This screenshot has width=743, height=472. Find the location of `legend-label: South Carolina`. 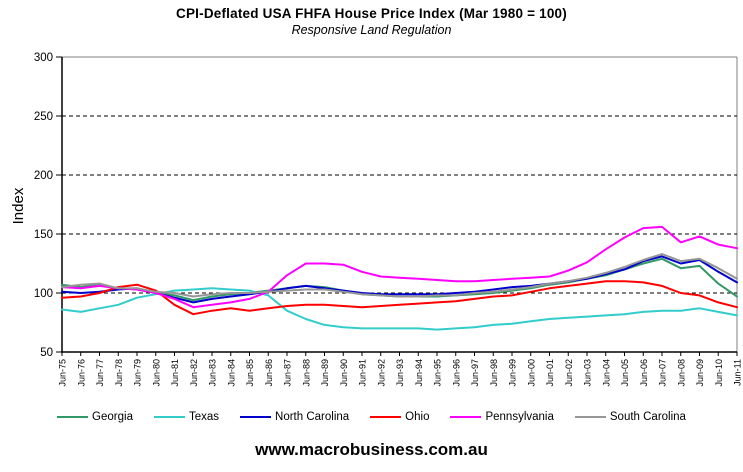

legend-label: South Carolina is located at coordinates (647, 417).